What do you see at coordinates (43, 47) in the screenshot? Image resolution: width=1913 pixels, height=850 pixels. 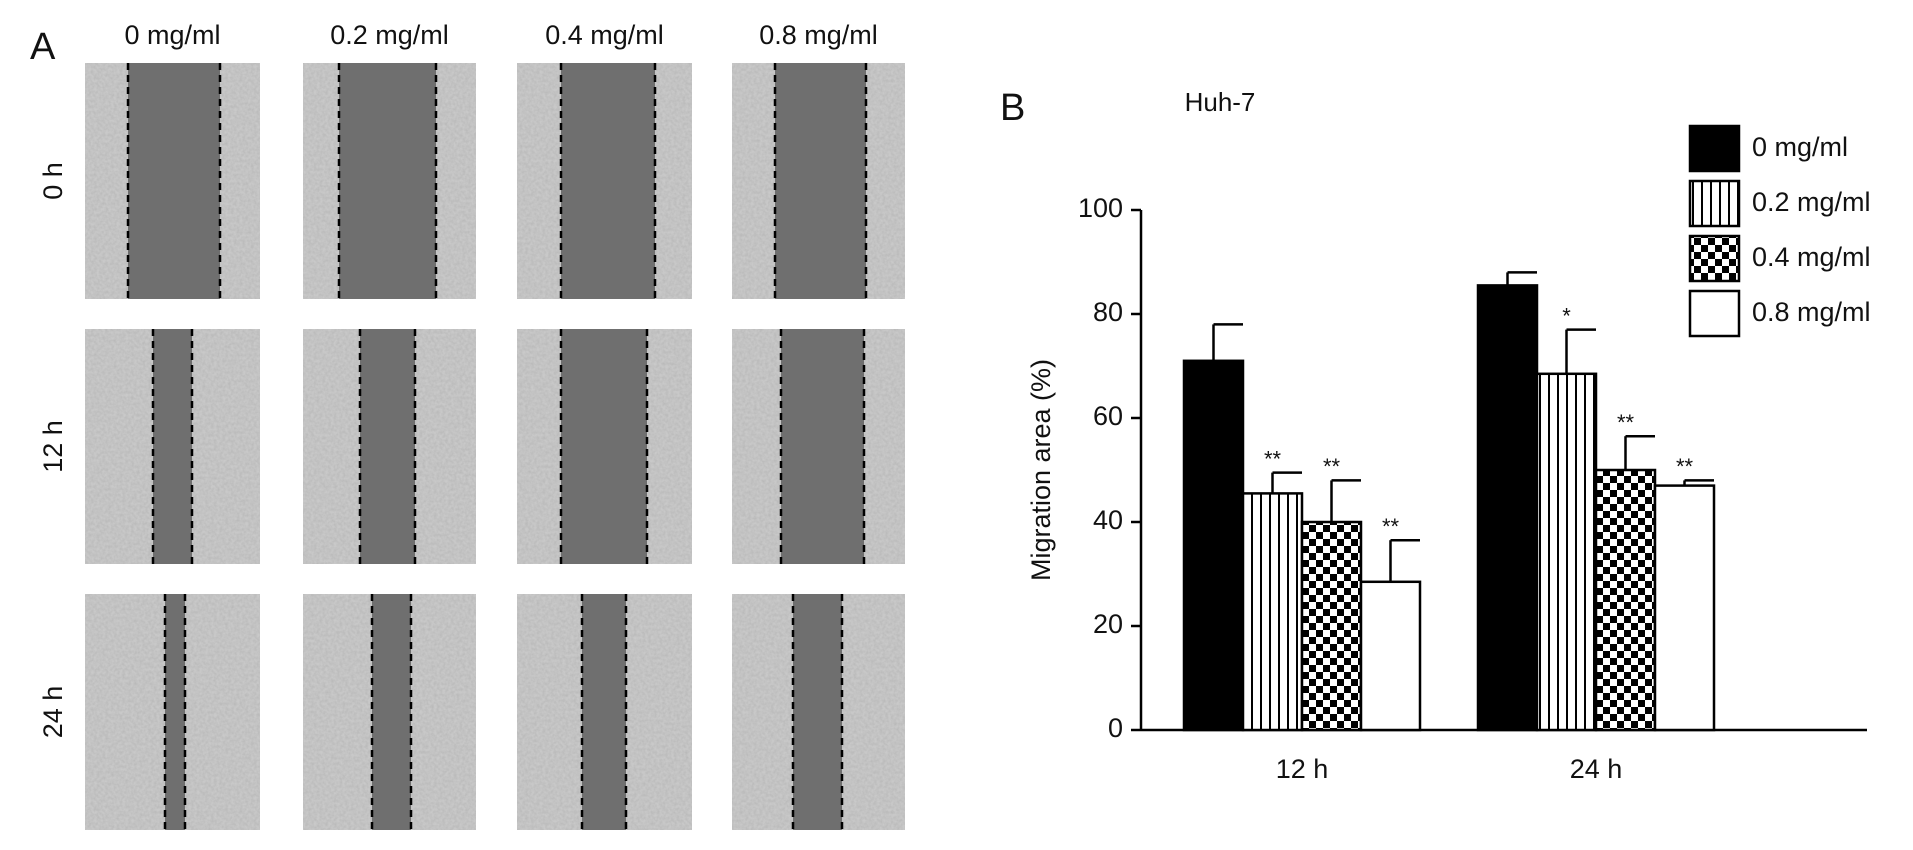 I see `panel-label: A` at bounding box center [43, 47].